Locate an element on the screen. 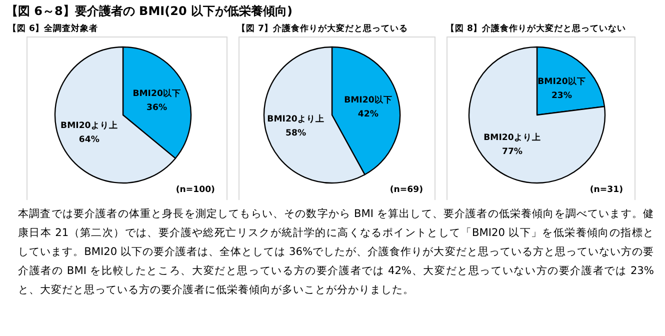  text: (n=69) is located at coordinates (407, 190).